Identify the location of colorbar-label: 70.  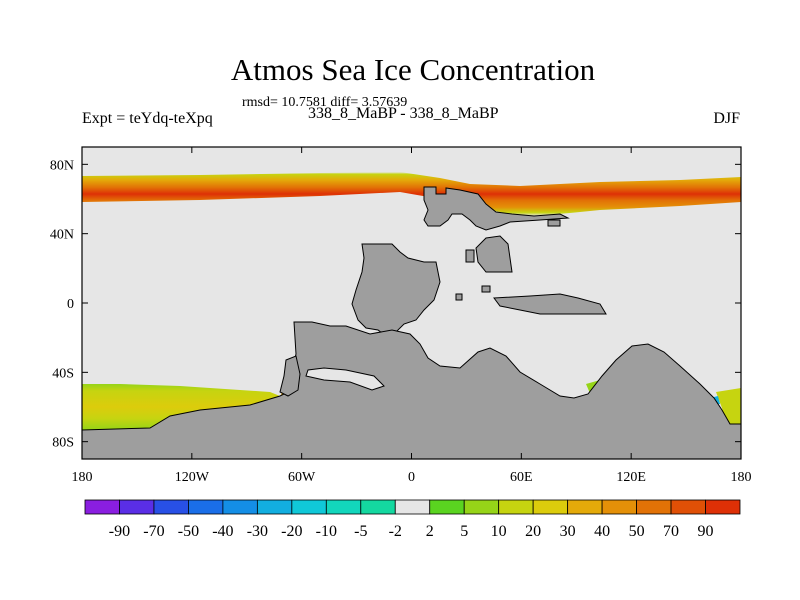
(671, 531).